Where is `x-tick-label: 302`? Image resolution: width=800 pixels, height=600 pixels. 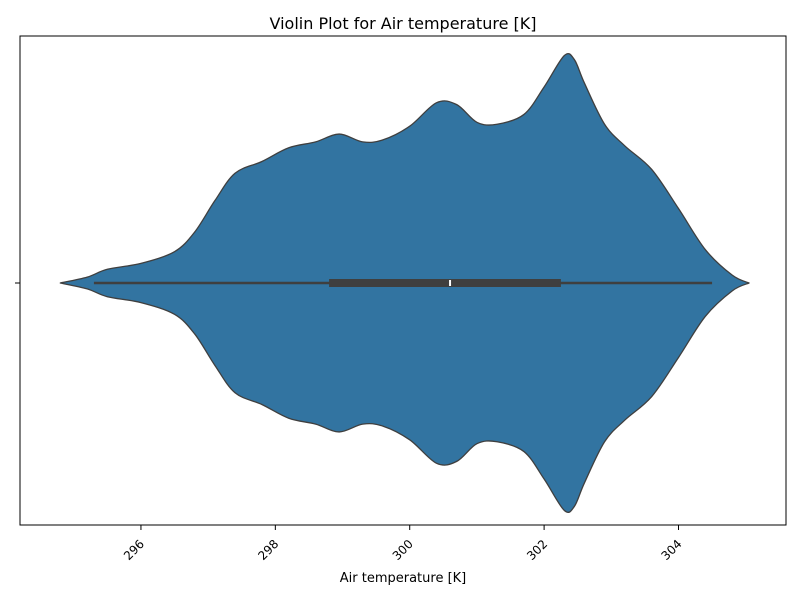
x-tick-label: 302 is located at coordinates (537, 550).